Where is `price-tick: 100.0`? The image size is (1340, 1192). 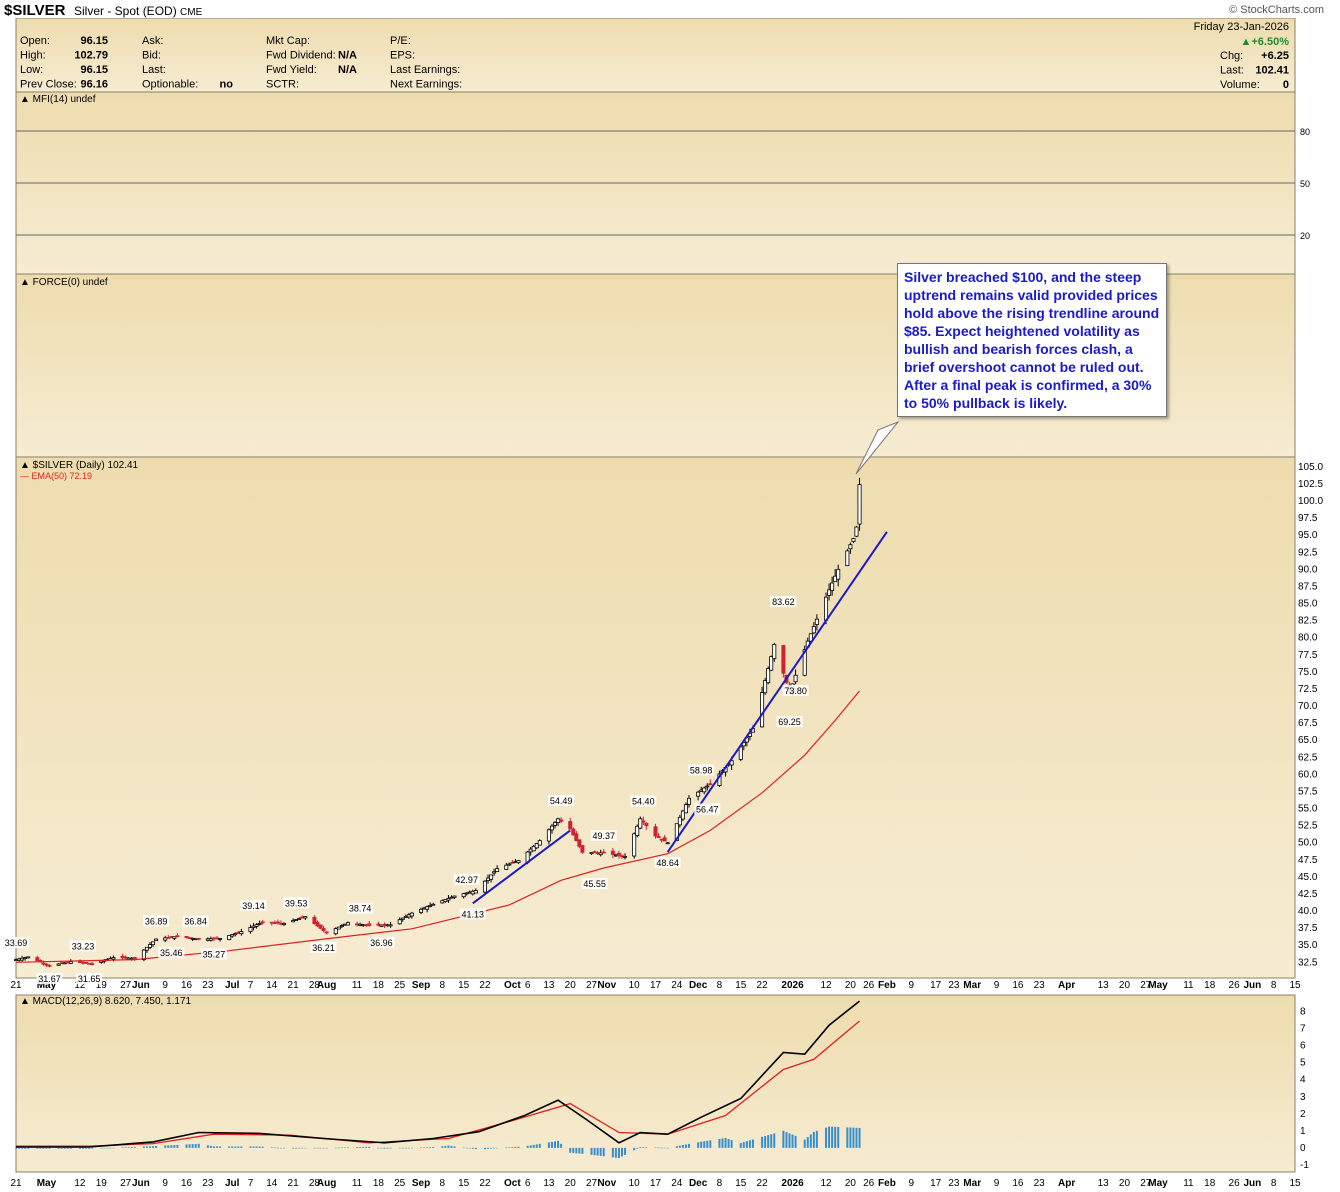 price-tick: 100.0 is located at coordinates (1310, 501).